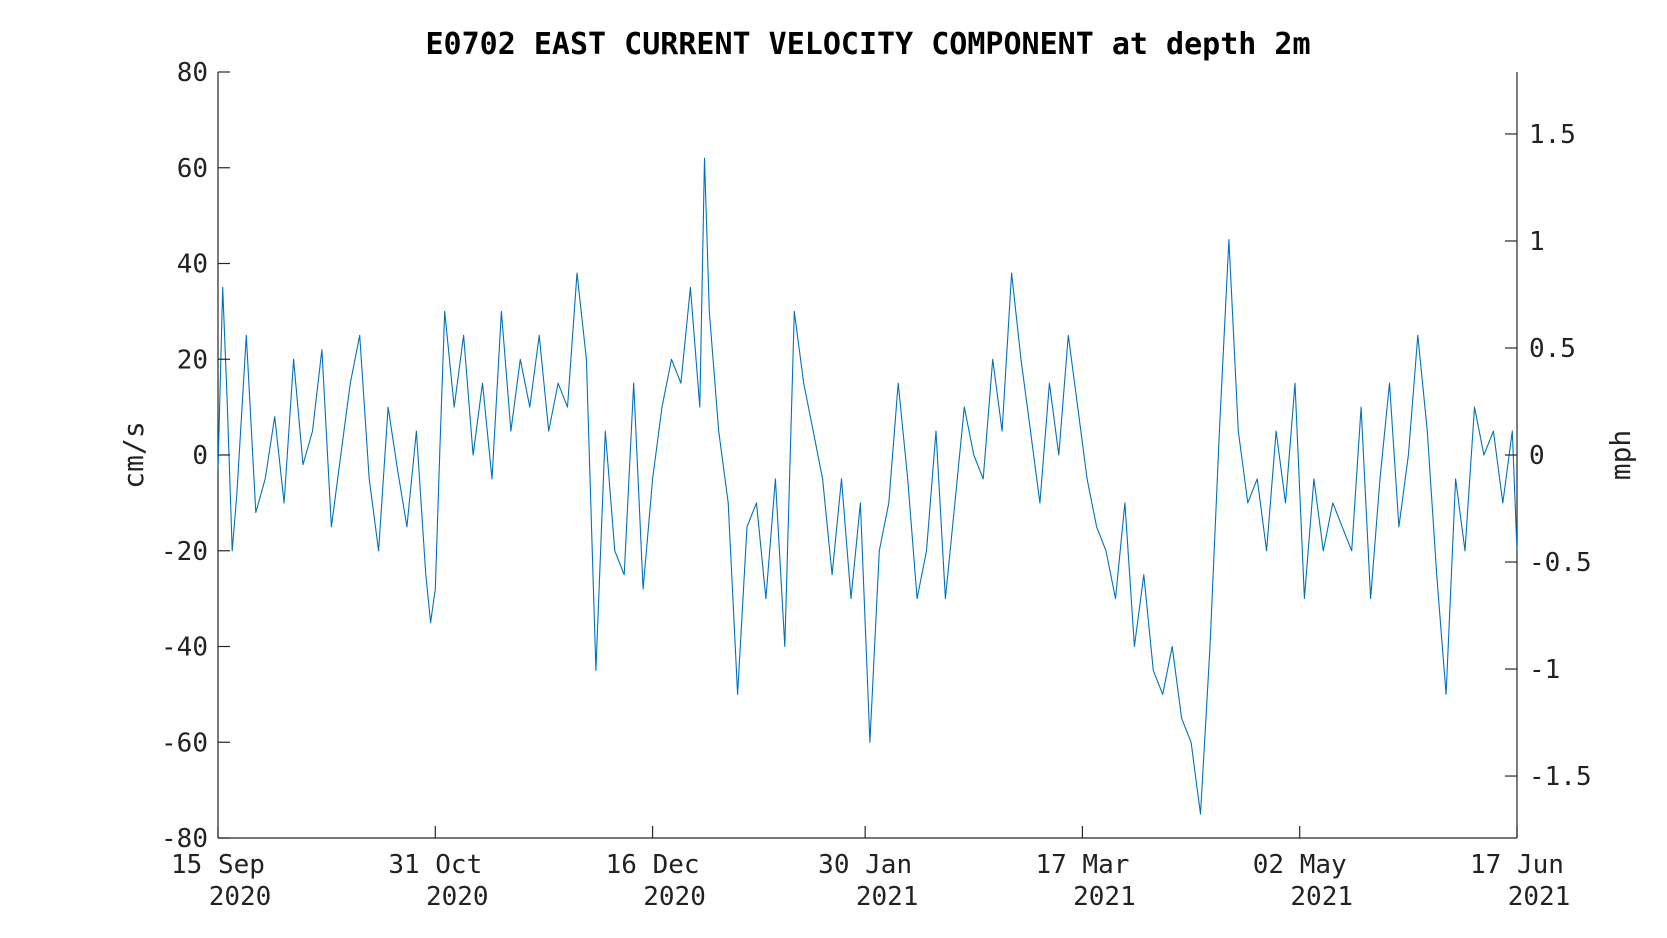 The height and width of the screenshot is (938, 1667). What do you see at coordinates (184, 743) in the screenshot?
I see `y-tick-label-left: -60` at bounding box center [184, 743].